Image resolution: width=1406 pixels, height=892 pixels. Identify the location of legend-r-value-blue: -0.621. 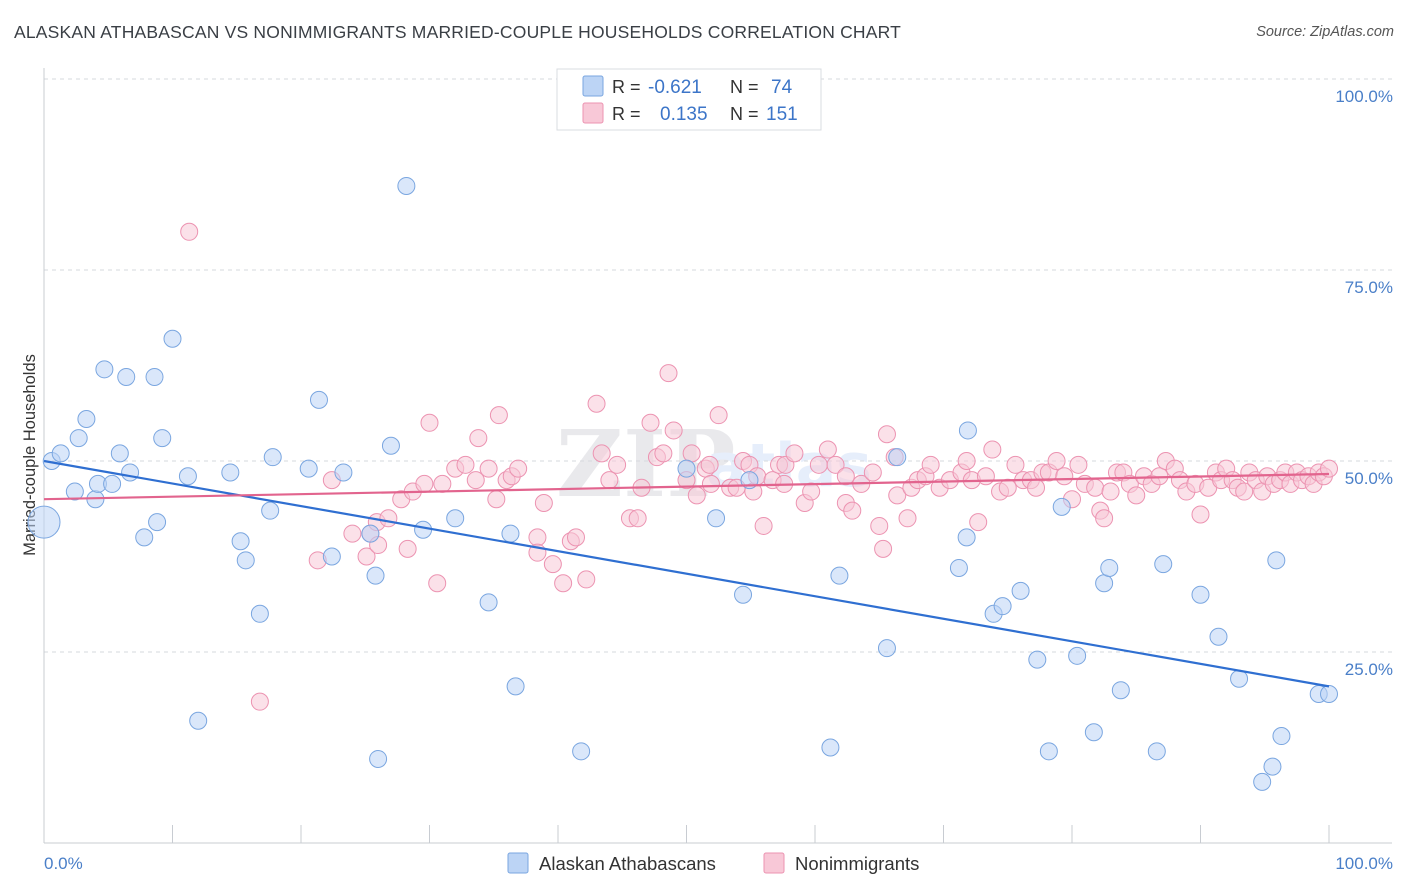
(675, 87).